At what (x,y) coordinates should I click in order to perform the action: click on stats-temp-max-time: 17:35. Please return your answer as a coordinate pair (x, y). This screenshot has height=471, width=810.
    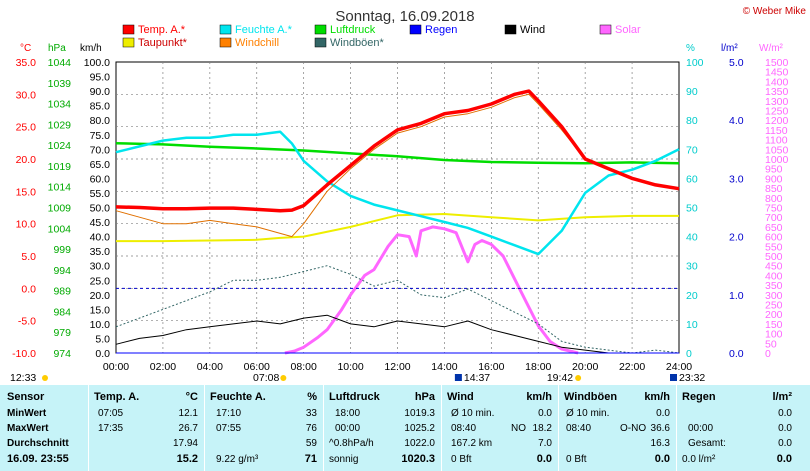
    Looking at the image, I should click on (111, 428).